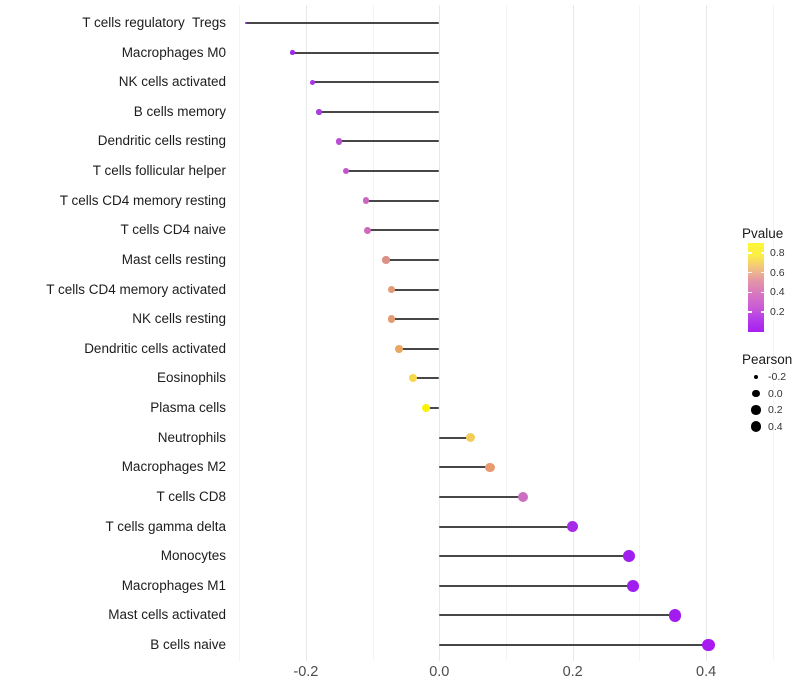  Describe the element at coordinates (777, 292) in the screenshot. I see `colorbar-tick-label: 0.4` at that location.